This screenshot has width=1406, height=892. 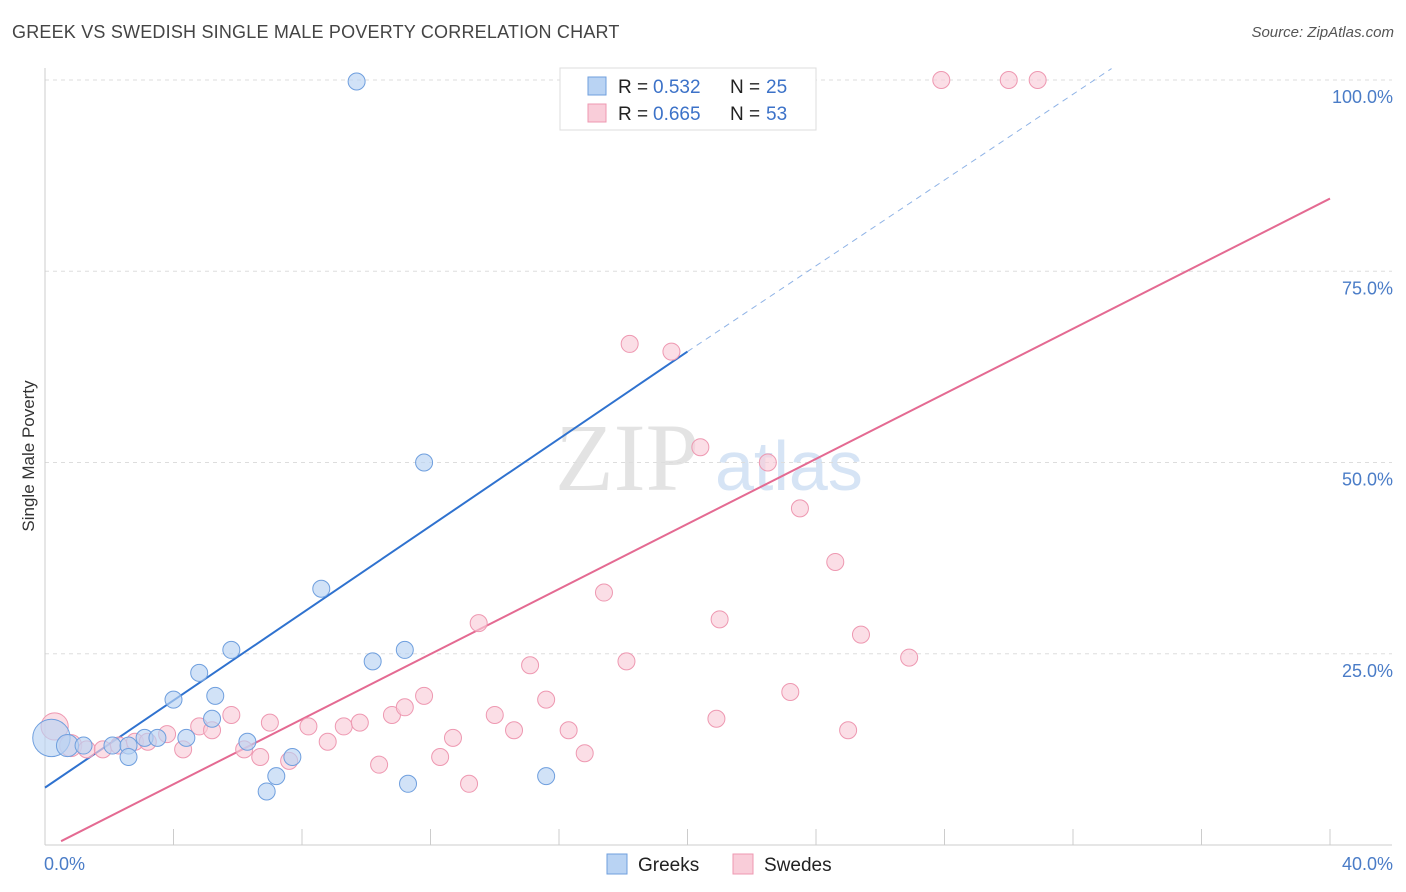 What do you see at coordinates (745, 87) in the screenshot?
I see `legend-greeks-n-label: N =` at bounding box center [745, 87].